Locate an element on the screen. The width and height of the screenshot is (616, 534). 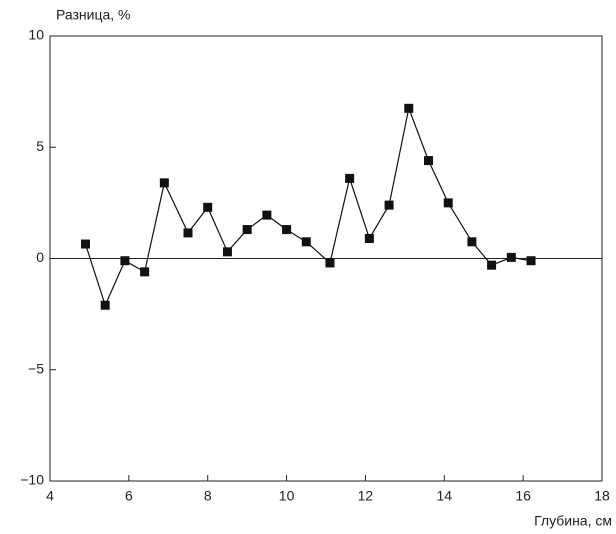
x-tick-label: 4 is located at coordinates (50, 496).